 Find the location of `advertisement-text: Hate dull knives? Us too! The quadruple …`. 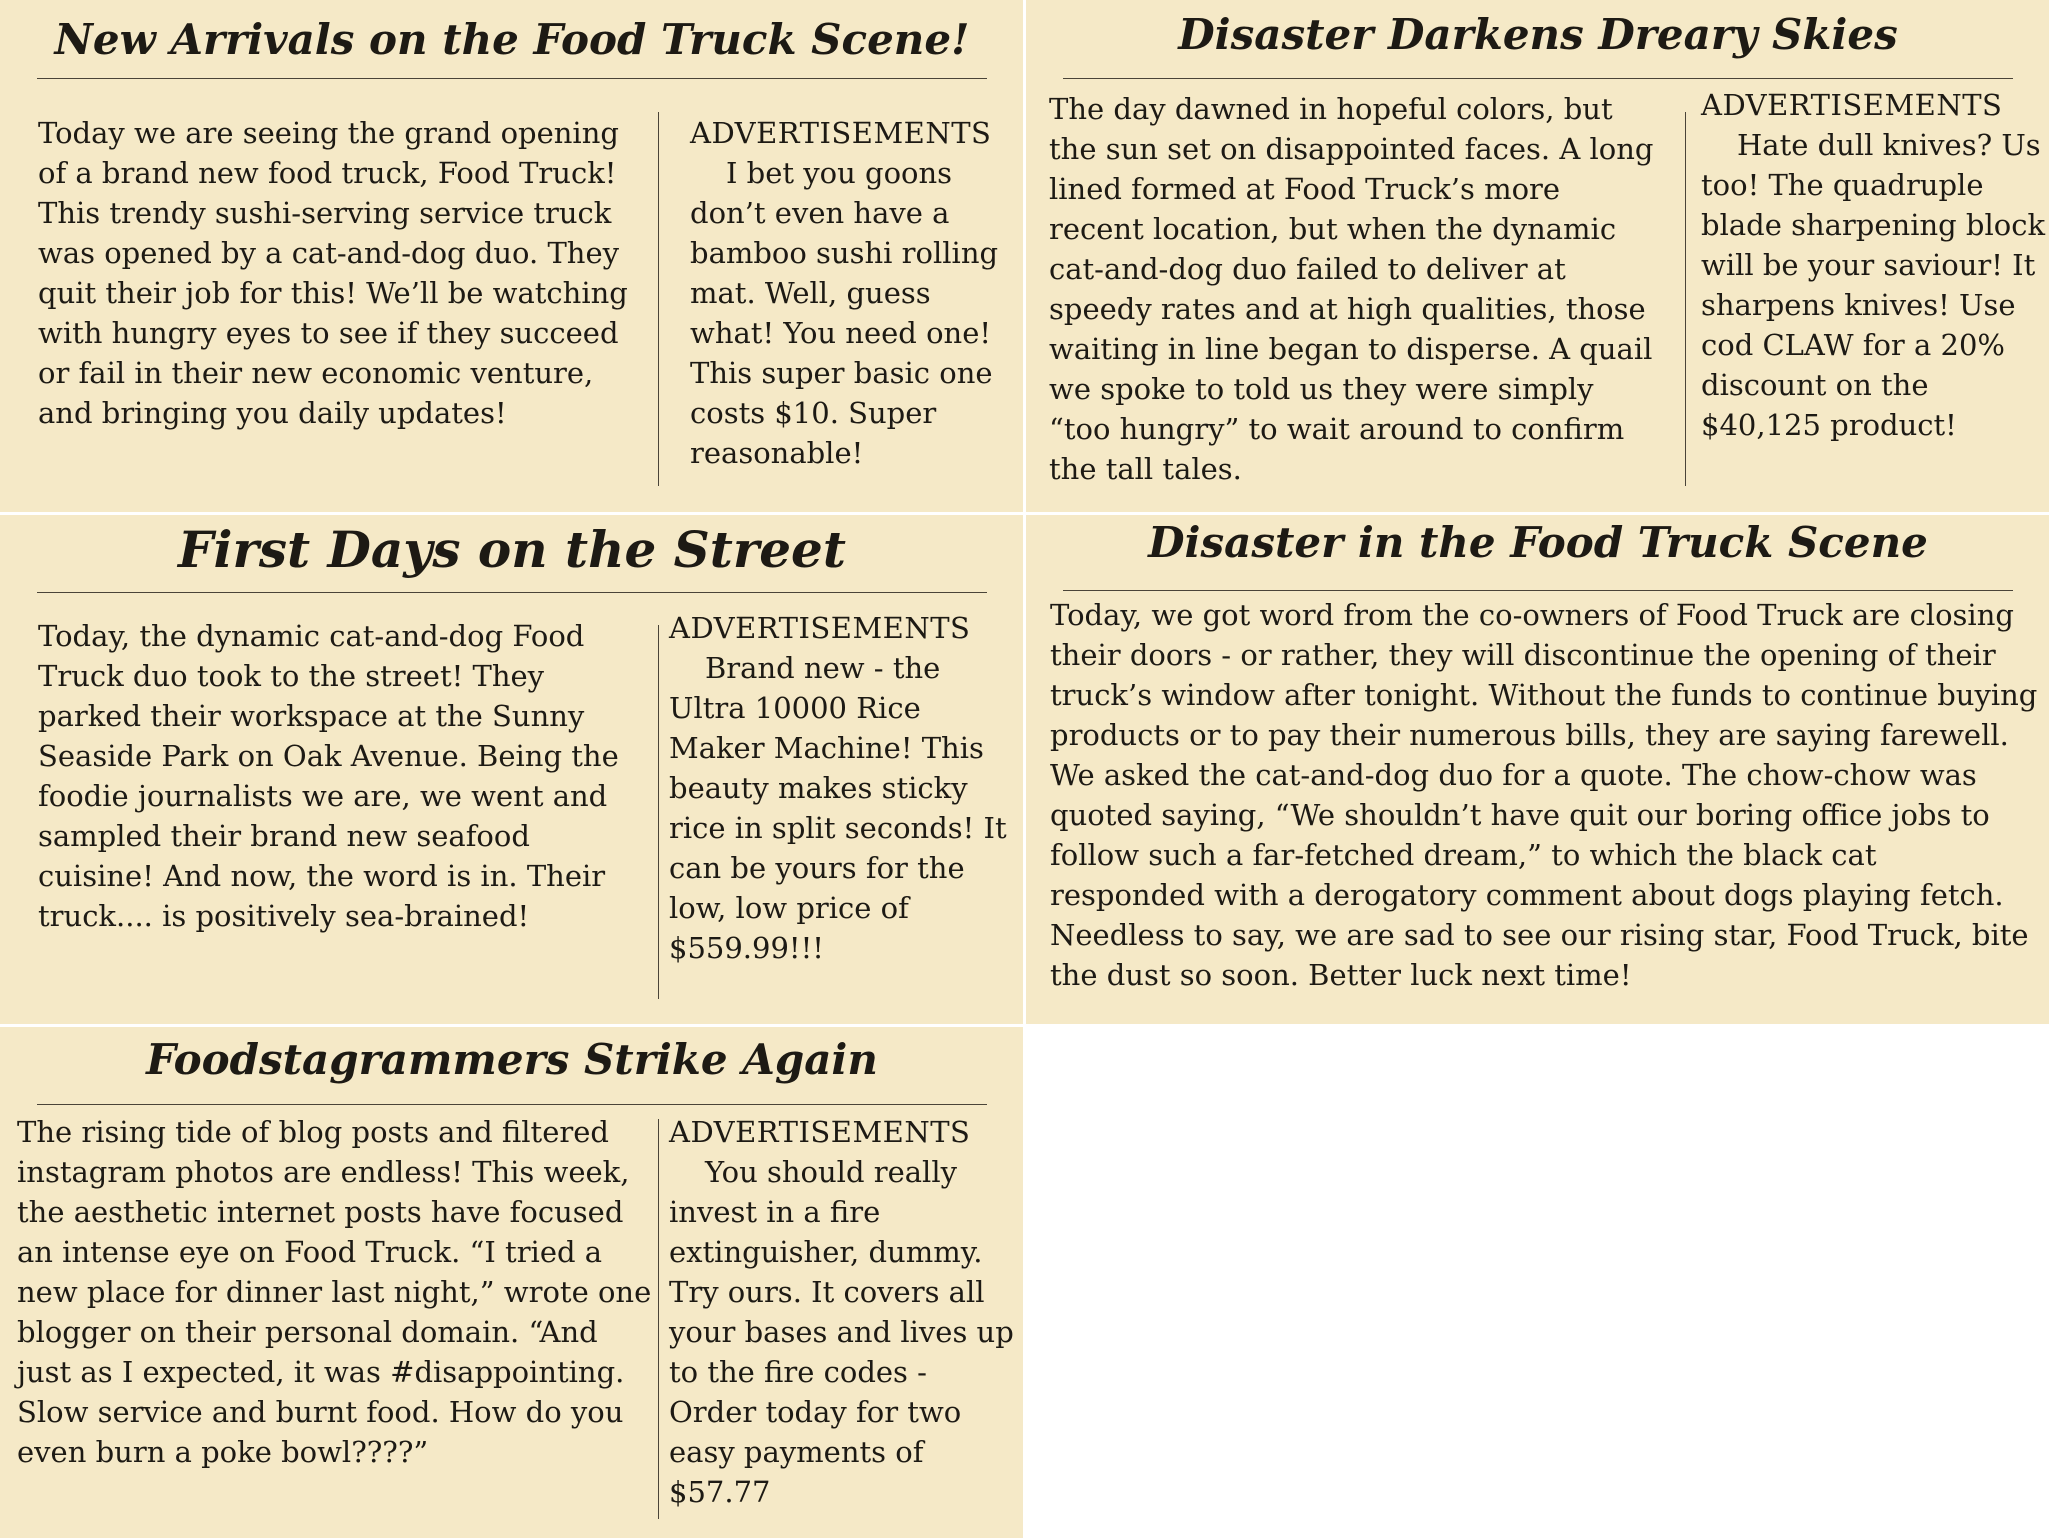

advertisement-text: Hate dull knives? Us too! The quadruple … is located at coordinates (1873, 285).